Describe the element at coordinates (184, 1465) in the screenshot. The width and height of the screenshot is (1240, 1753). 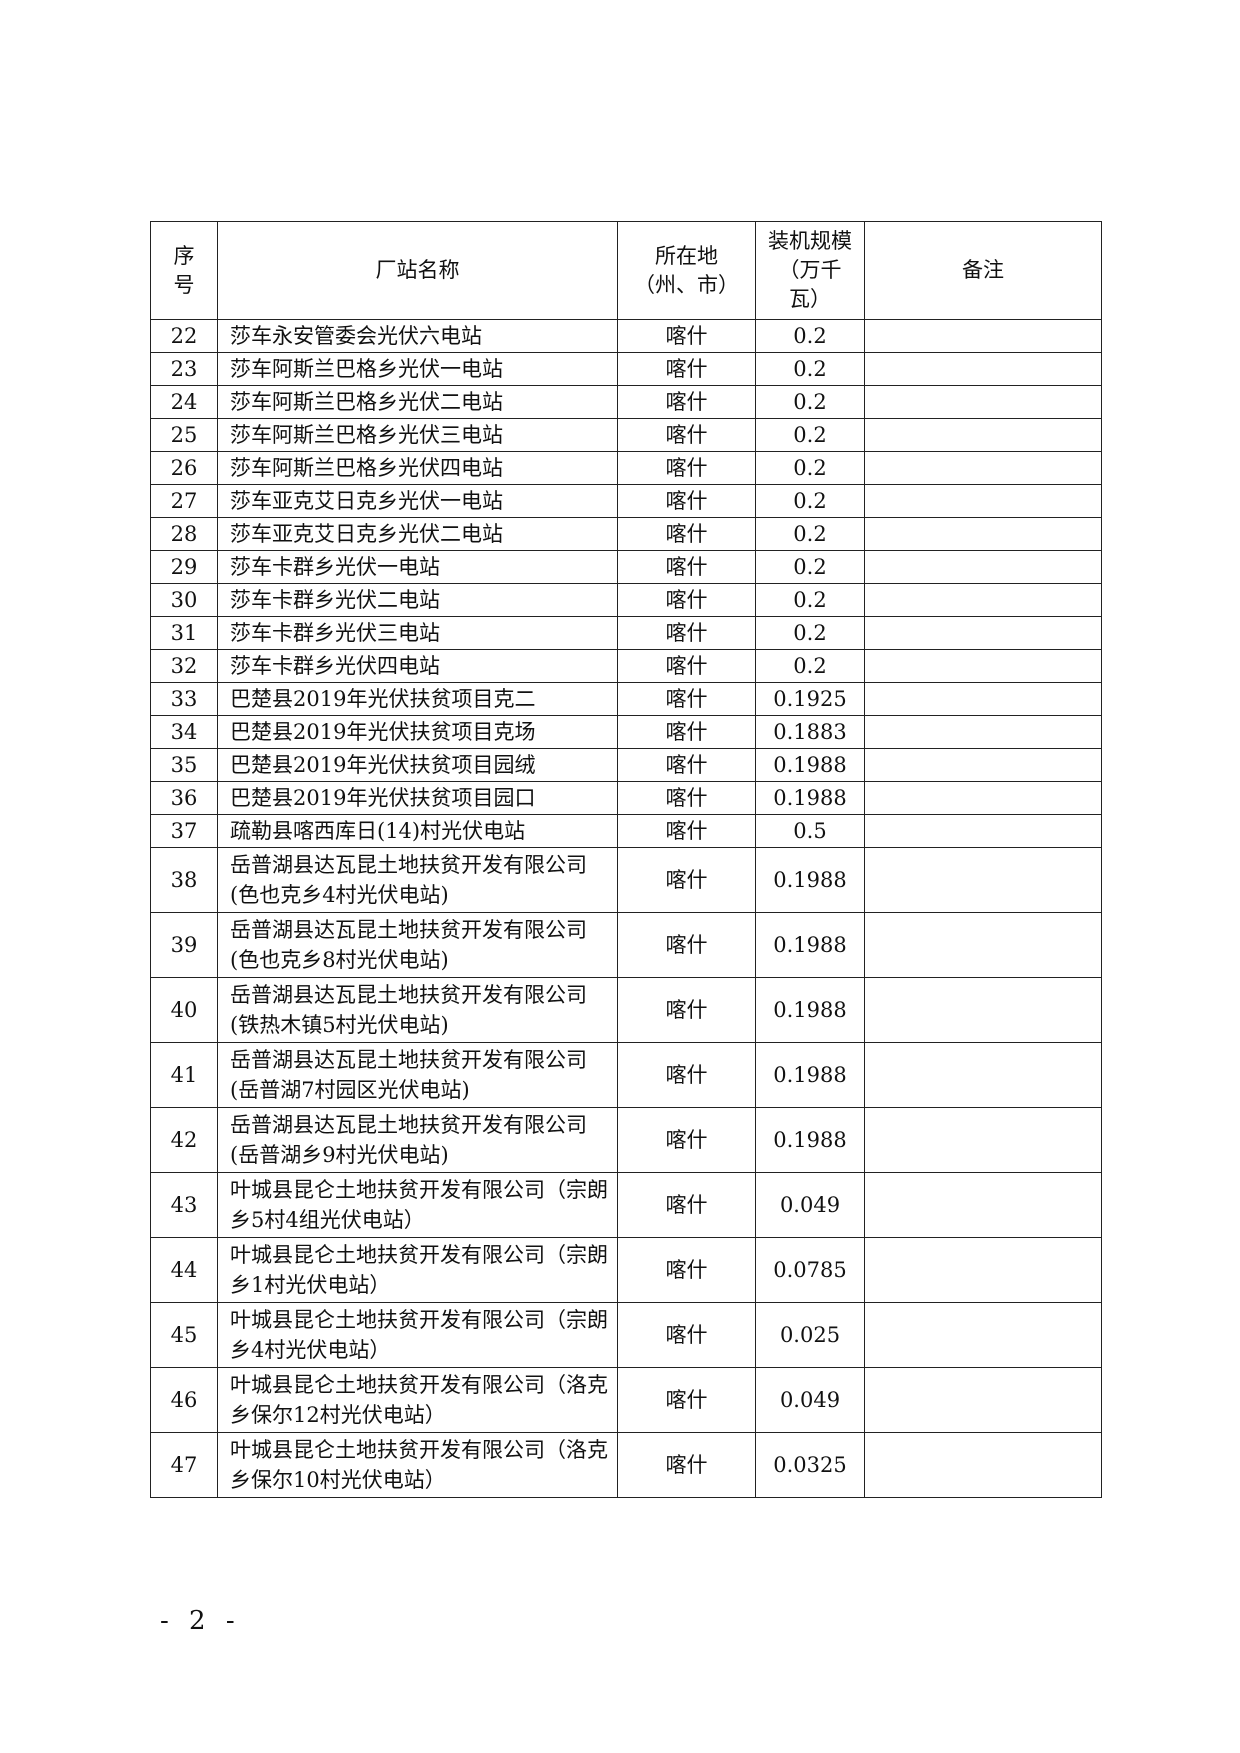
I see `row-no: 47` at that location.